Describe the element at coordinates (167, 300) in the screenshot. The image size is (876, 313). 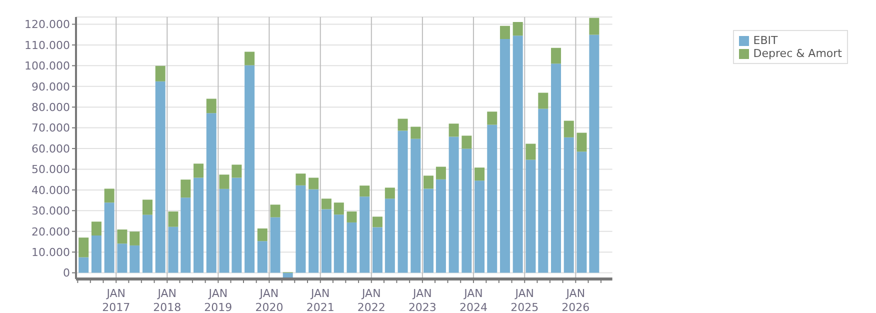
I see `x-tick-label: JAN 2018` at that location.